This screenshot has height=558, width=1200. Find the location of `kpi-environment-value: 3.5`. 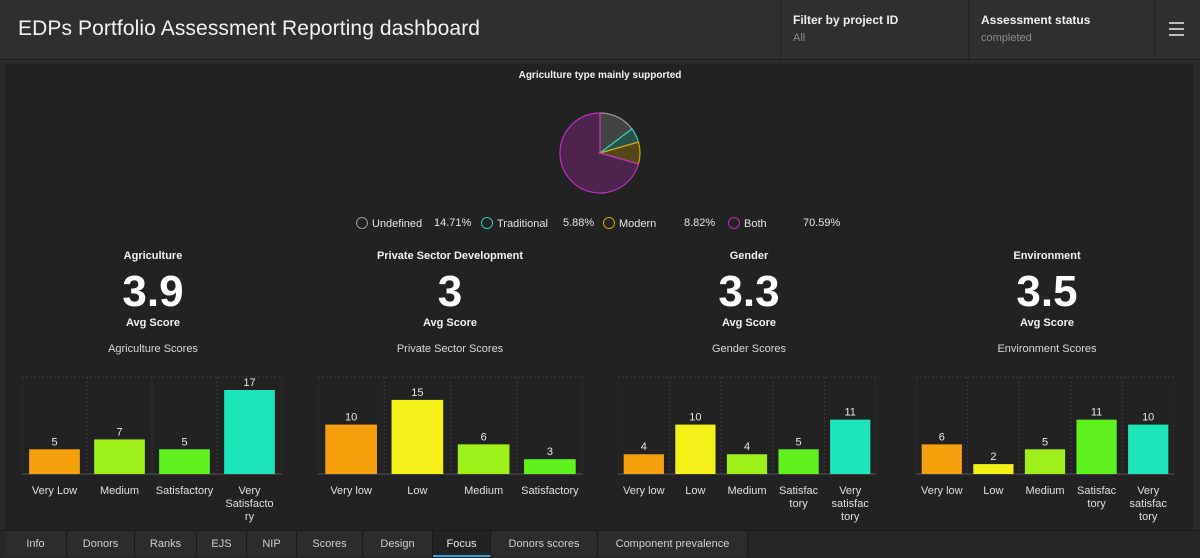

kpi-environment-value: 3.5 is located at coordinates (1047, 291).